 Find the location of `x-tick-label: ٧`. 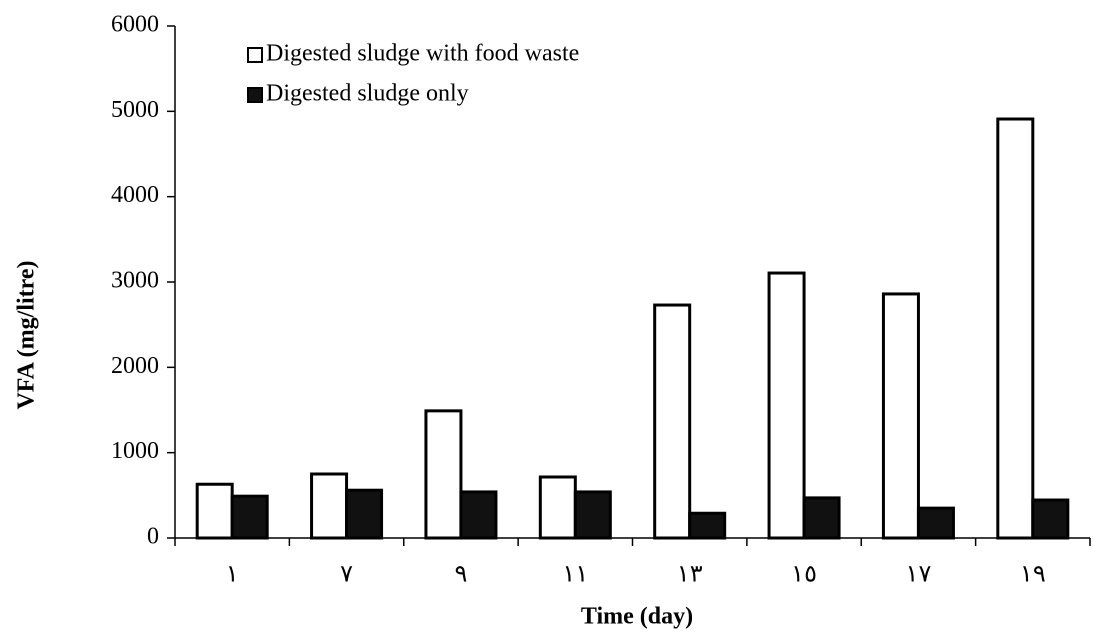

x-tick-label: ٧ is located at coordinates (346, 575).